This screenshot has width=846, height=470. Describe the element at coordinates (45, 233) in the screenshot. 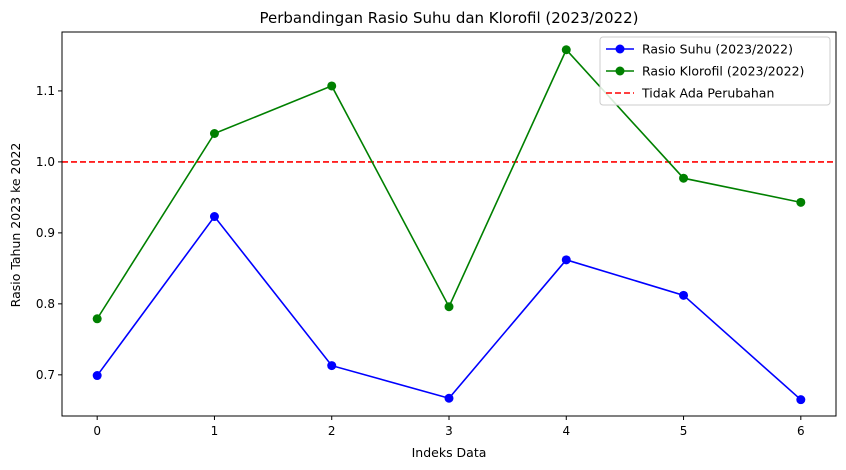

I see `y-tick-label-2: 0.9` at that location.